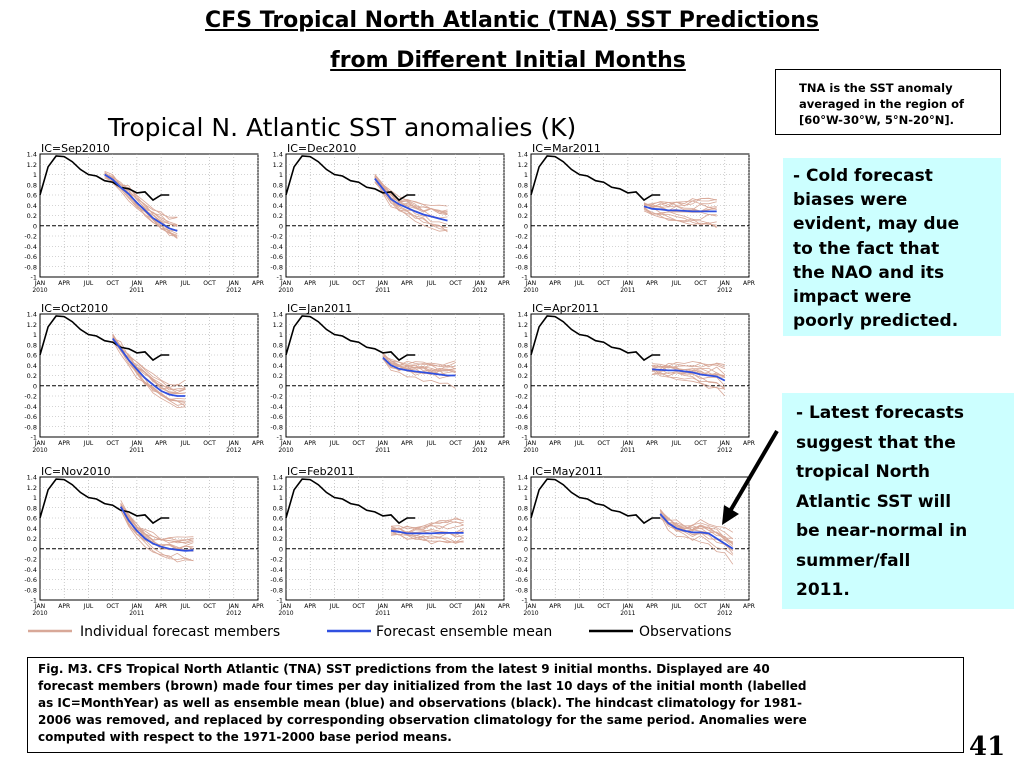 This screenshot has width=1024, height=768. What do you see at coordinates (874, 501) in the screenshot?
I see `note2-line: Atlantic SST will` at bounding box center [874, 501].